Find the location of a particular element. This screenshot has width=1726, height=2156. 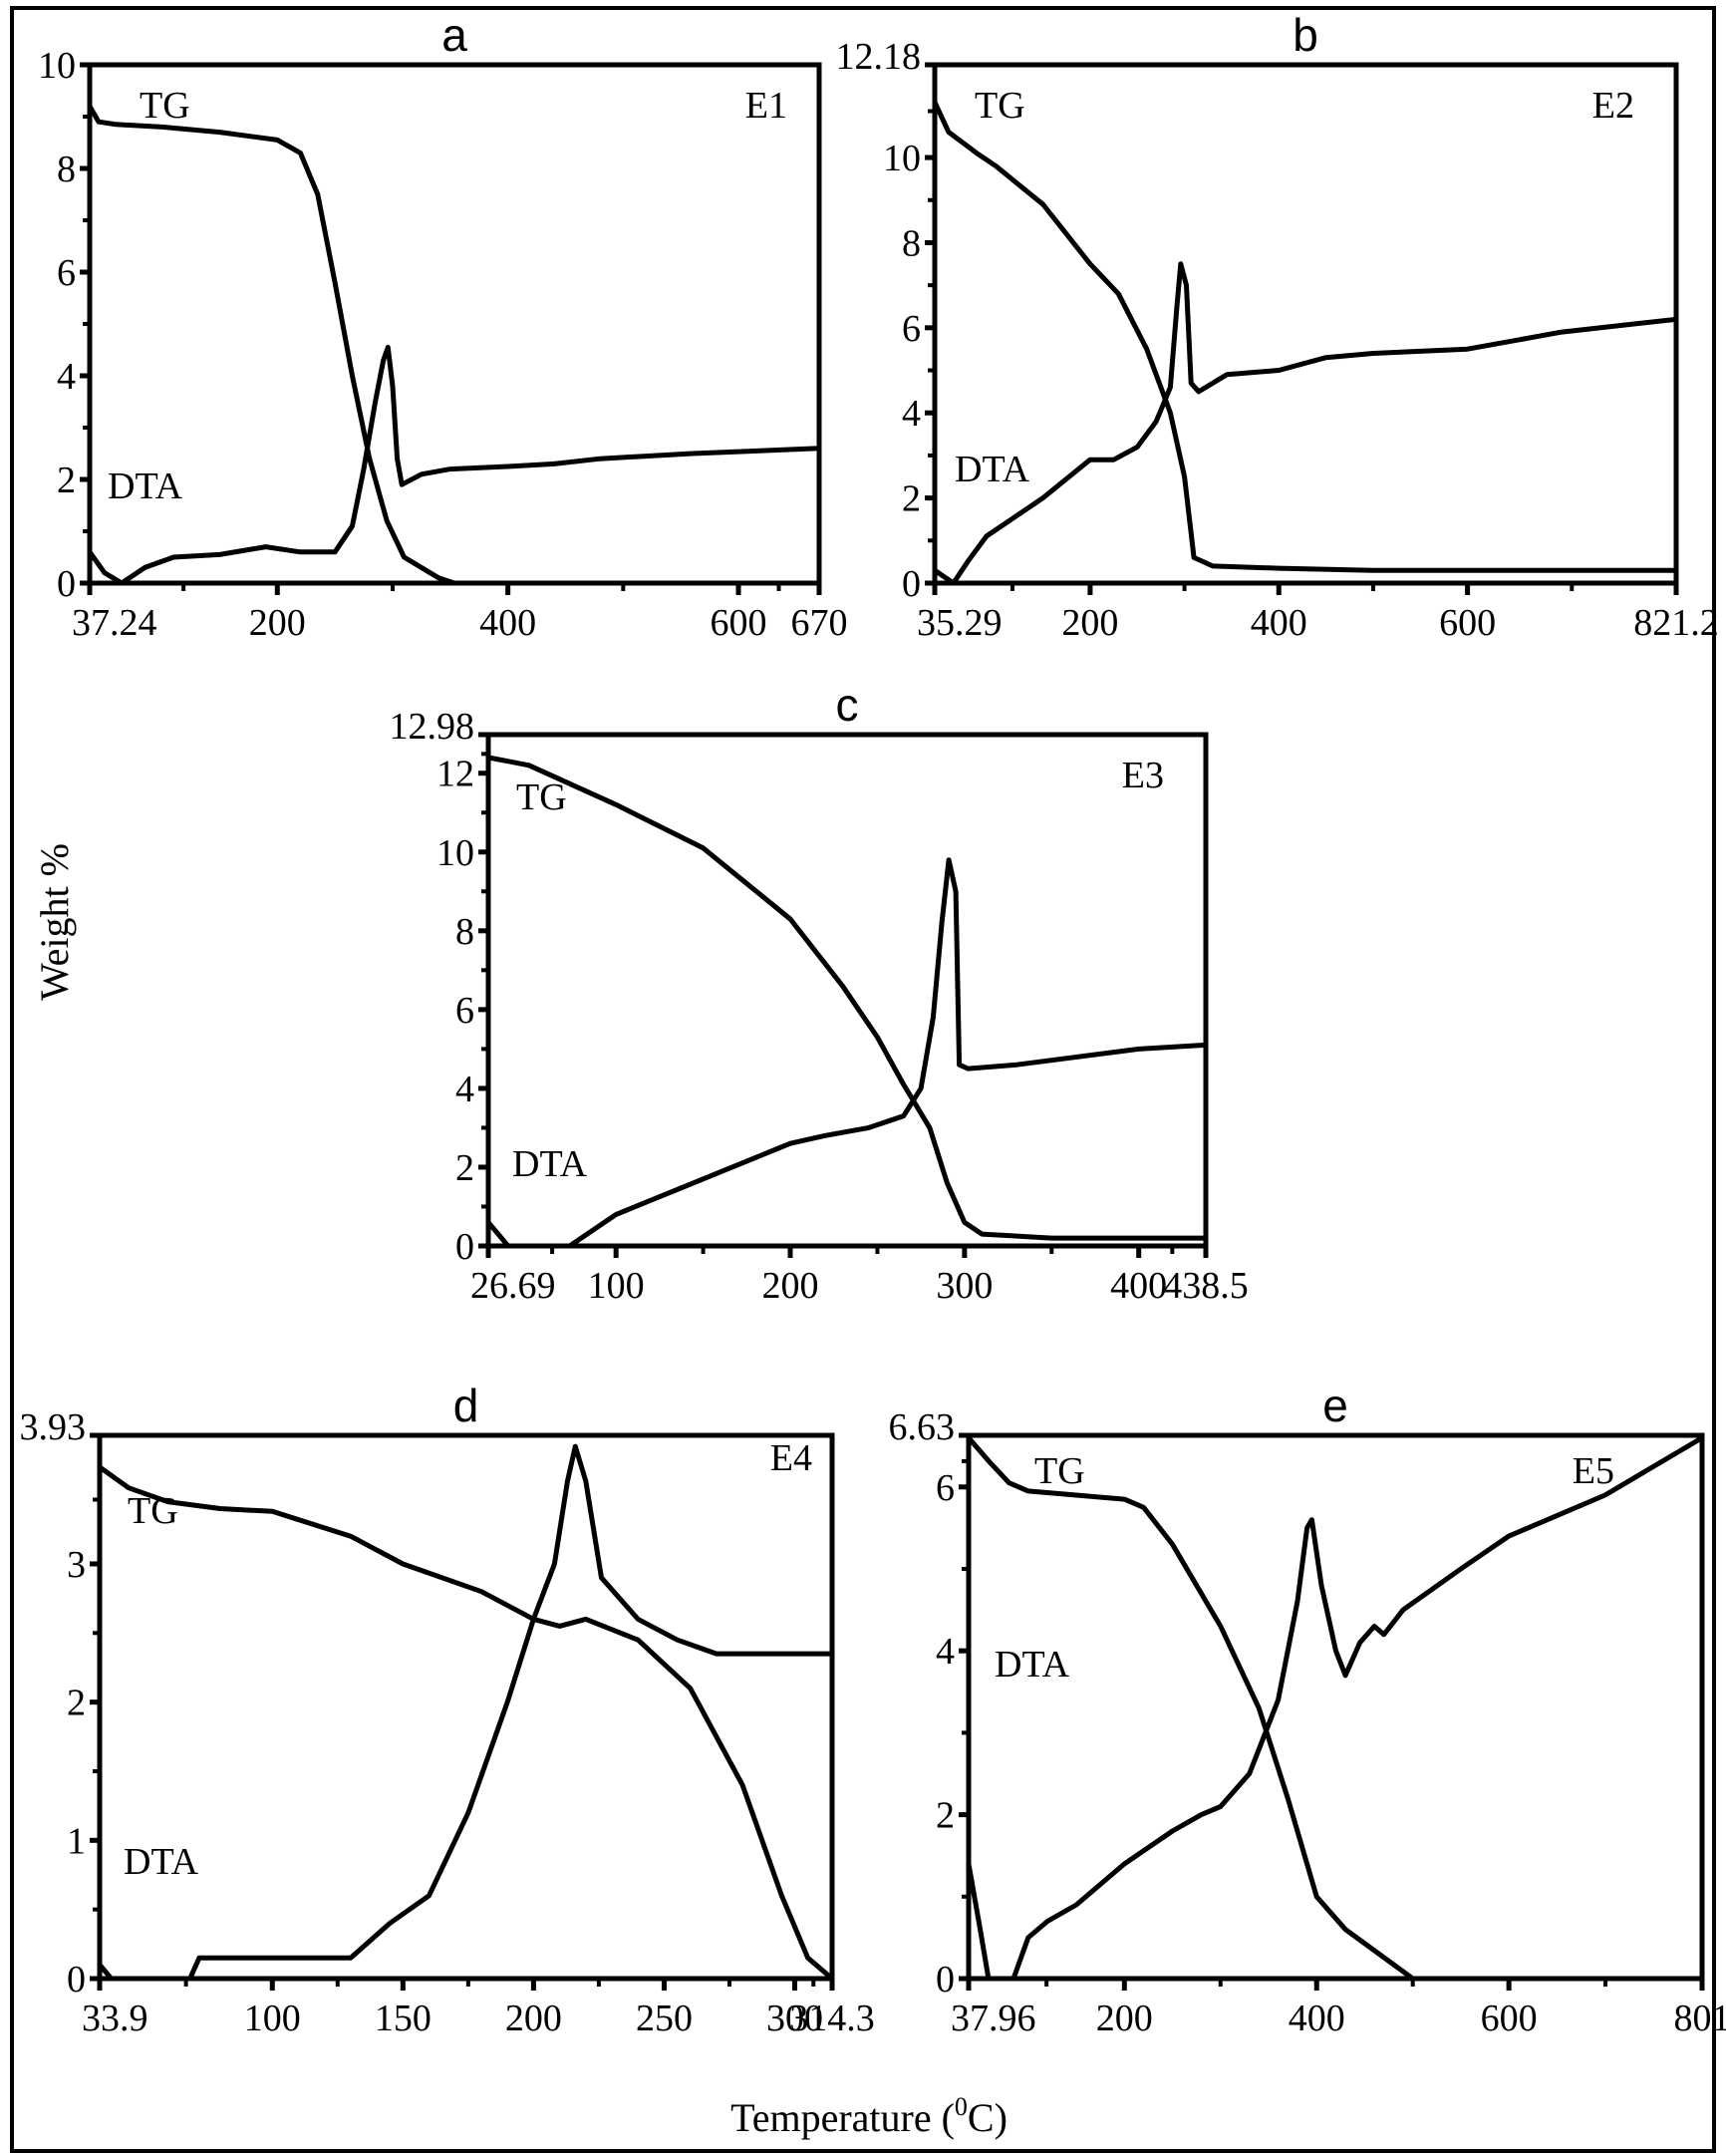

x-tick-label: 250 is located at coordinates (664, 2019).